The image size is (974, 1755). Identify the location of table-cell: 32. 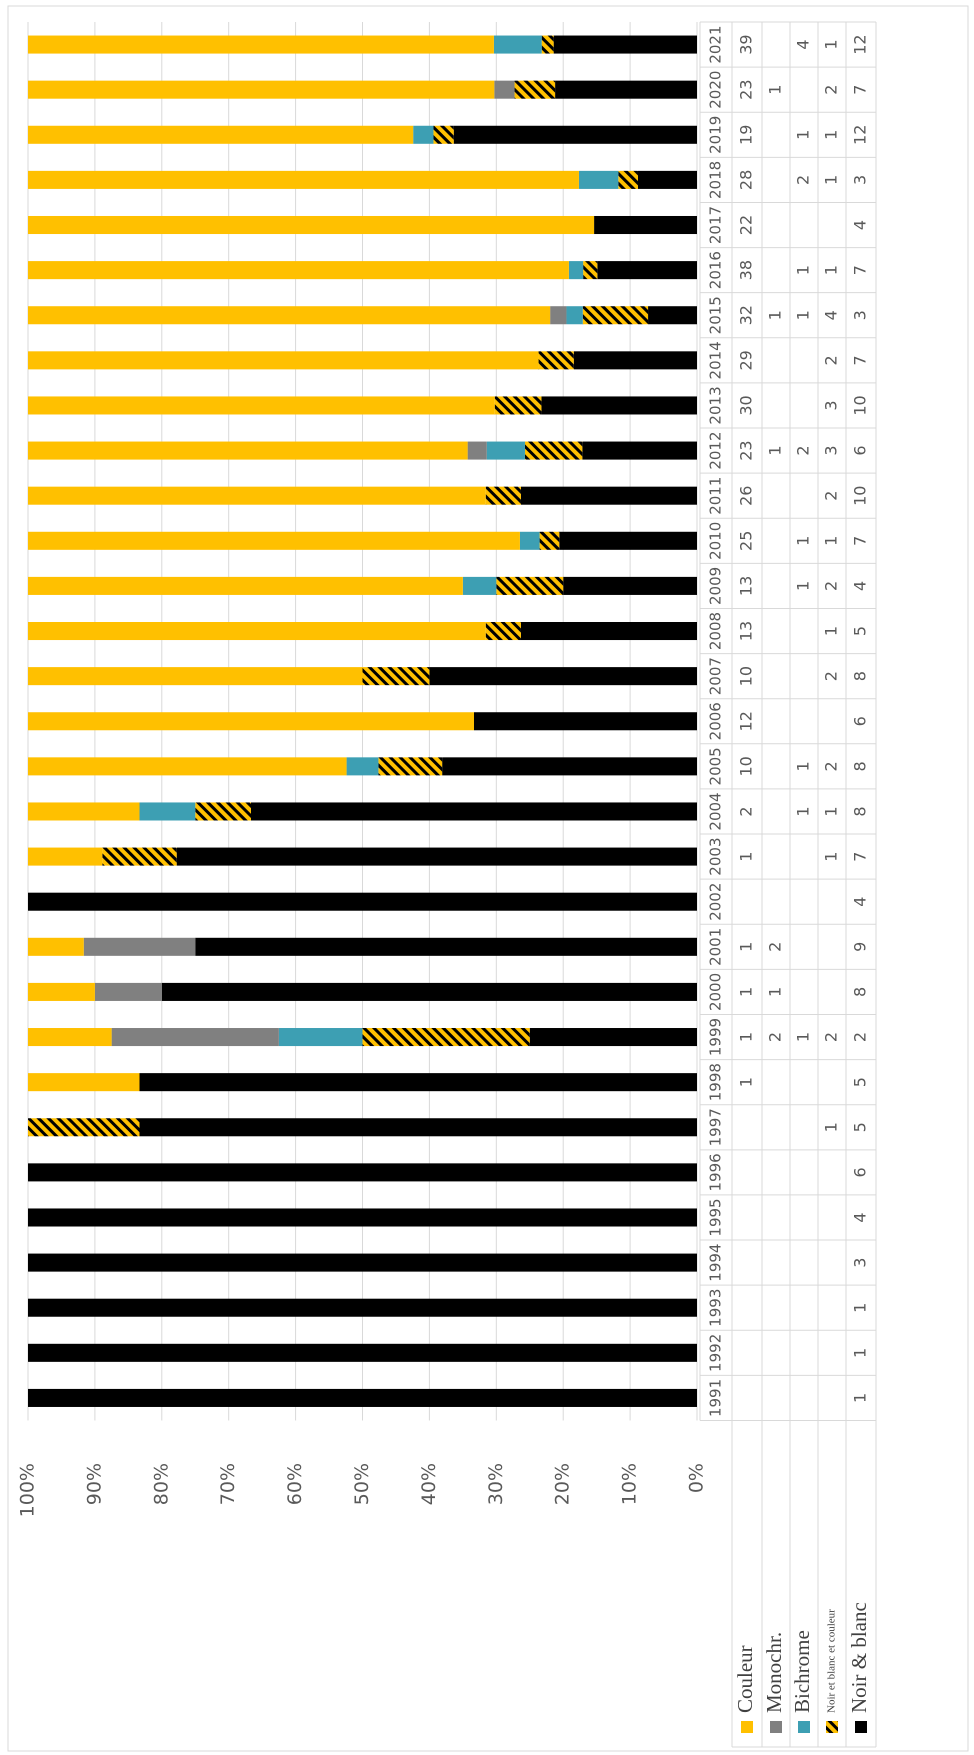
(746, 315).